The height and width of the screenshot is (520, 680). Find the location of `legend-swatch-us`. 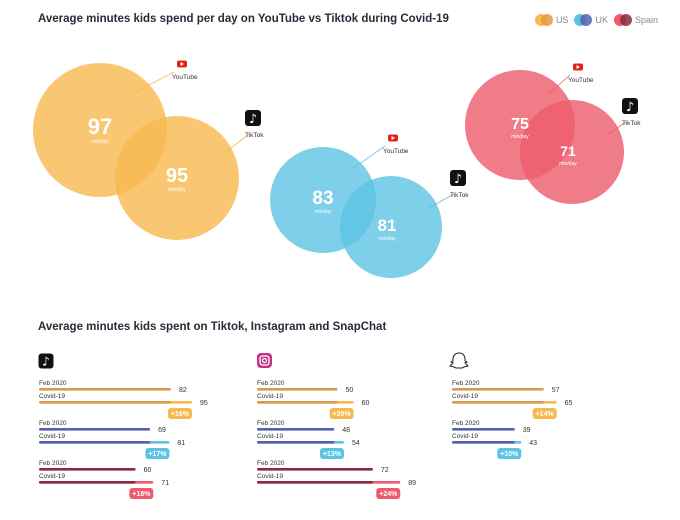

legend-swatch-us is located at coordinates (543, 20).